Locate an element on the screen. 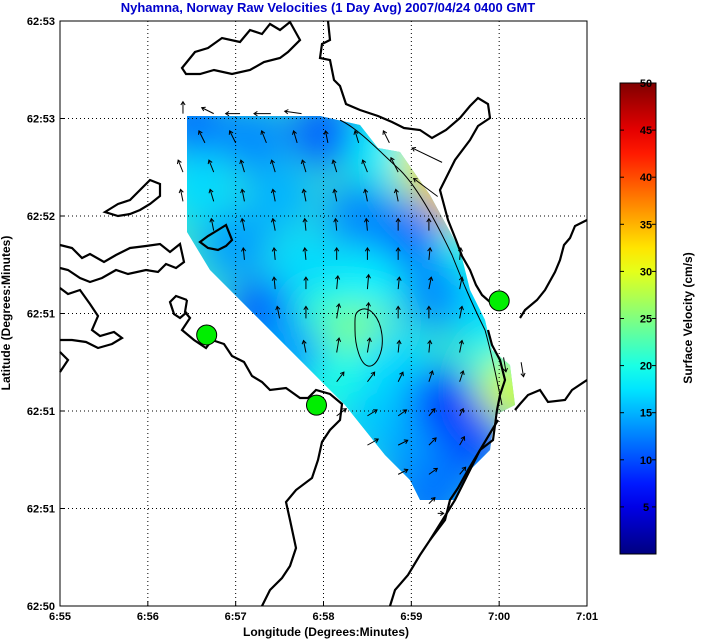  y-tick-label: 62:53 is located at coordinates (41, 120).